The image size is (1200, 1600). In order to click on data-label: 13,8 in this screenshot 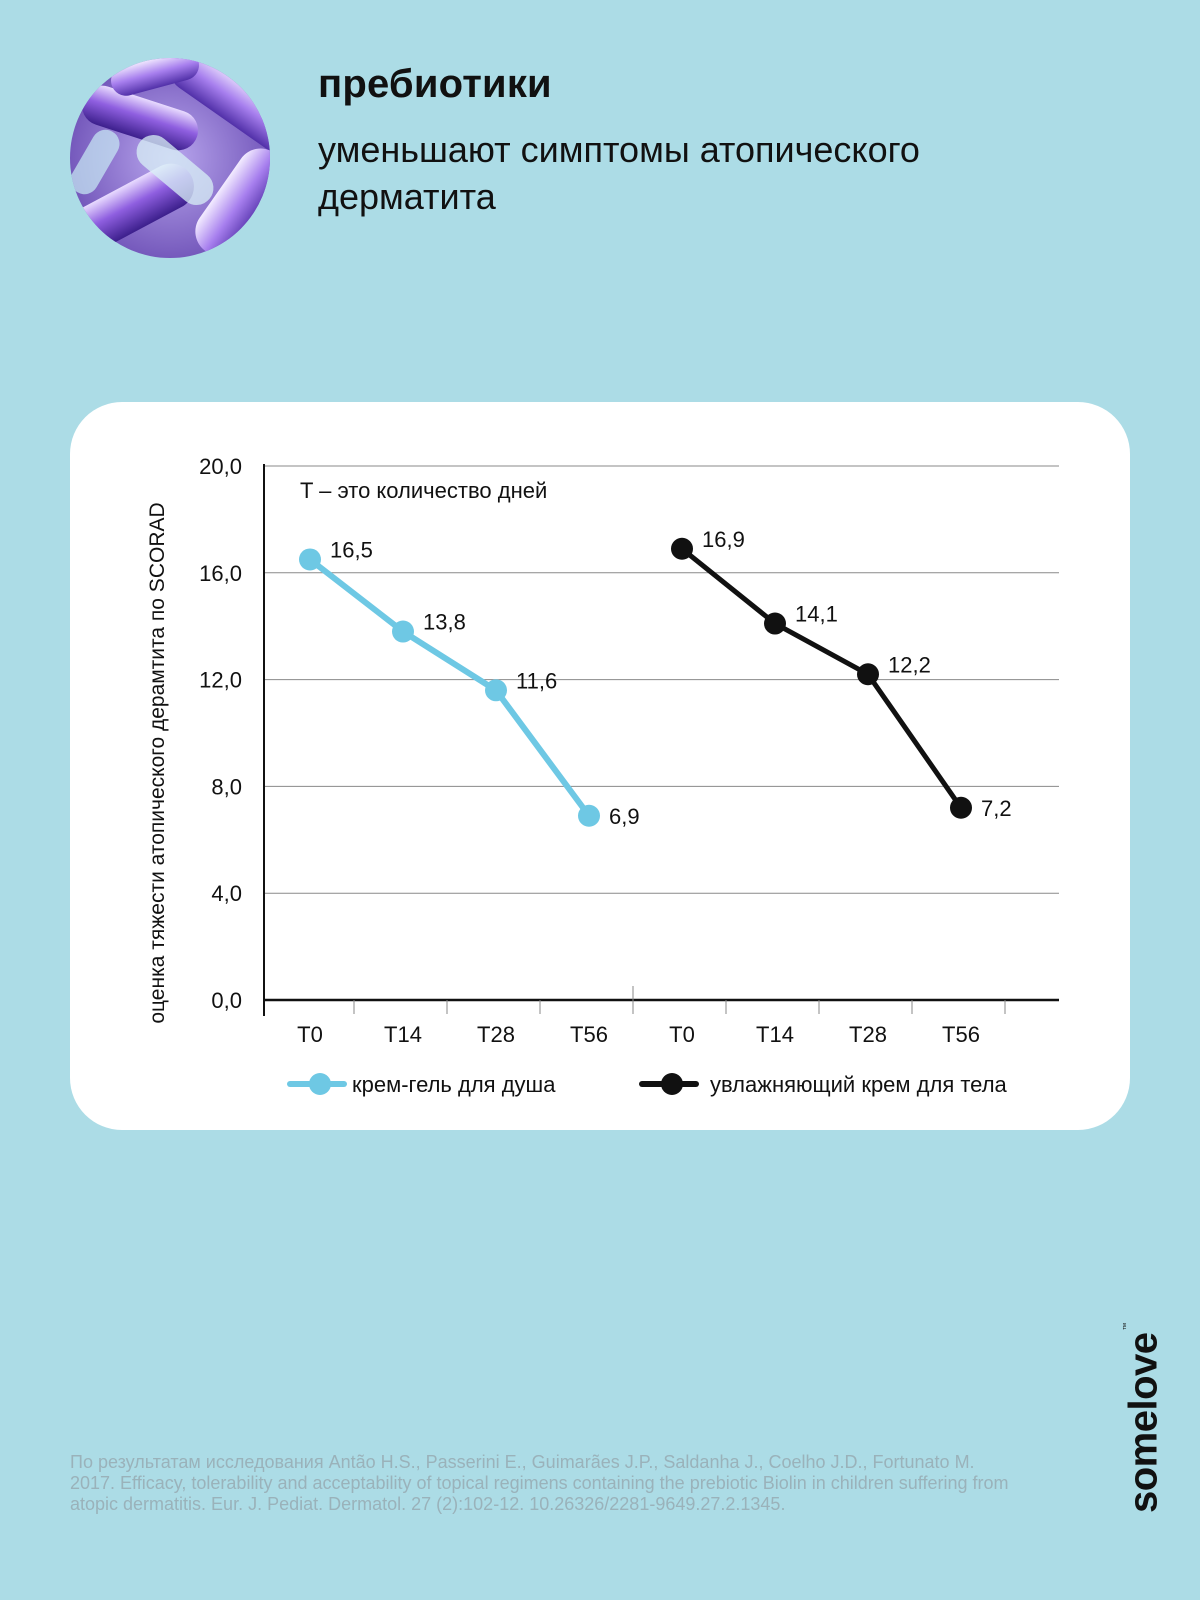, I will do `click(444, 622)`.